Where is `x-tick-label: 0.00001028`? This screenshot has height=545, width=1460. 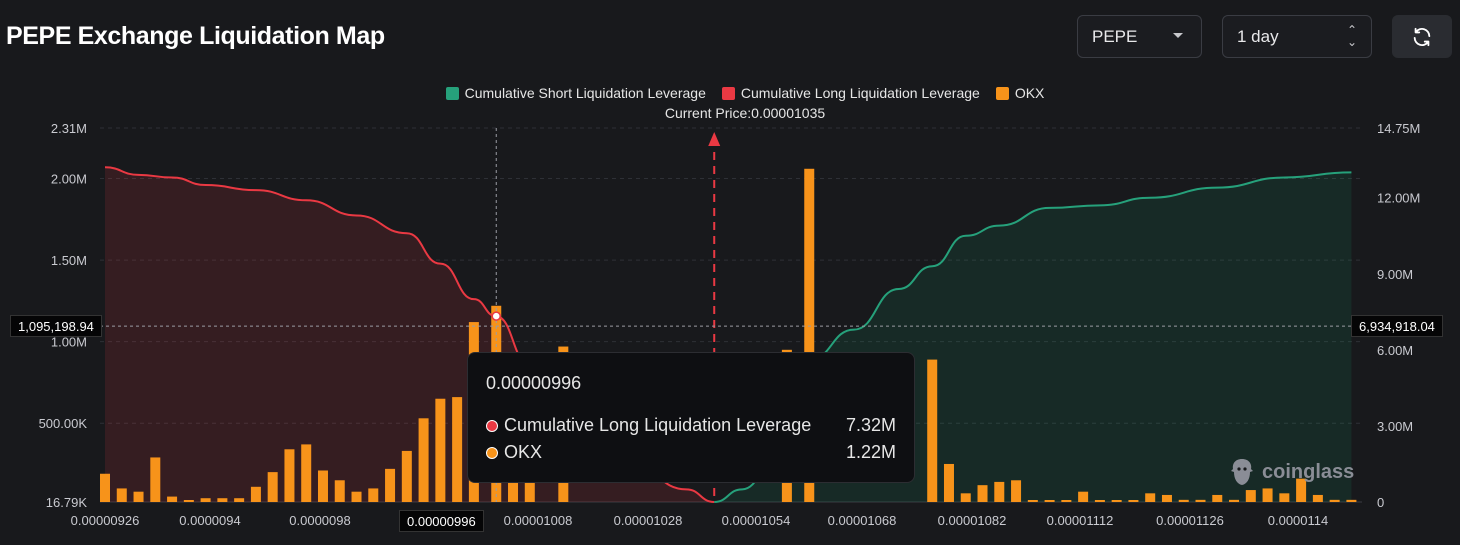
x-tick-label: 0.00001028 is located at coordinates (648, 520).